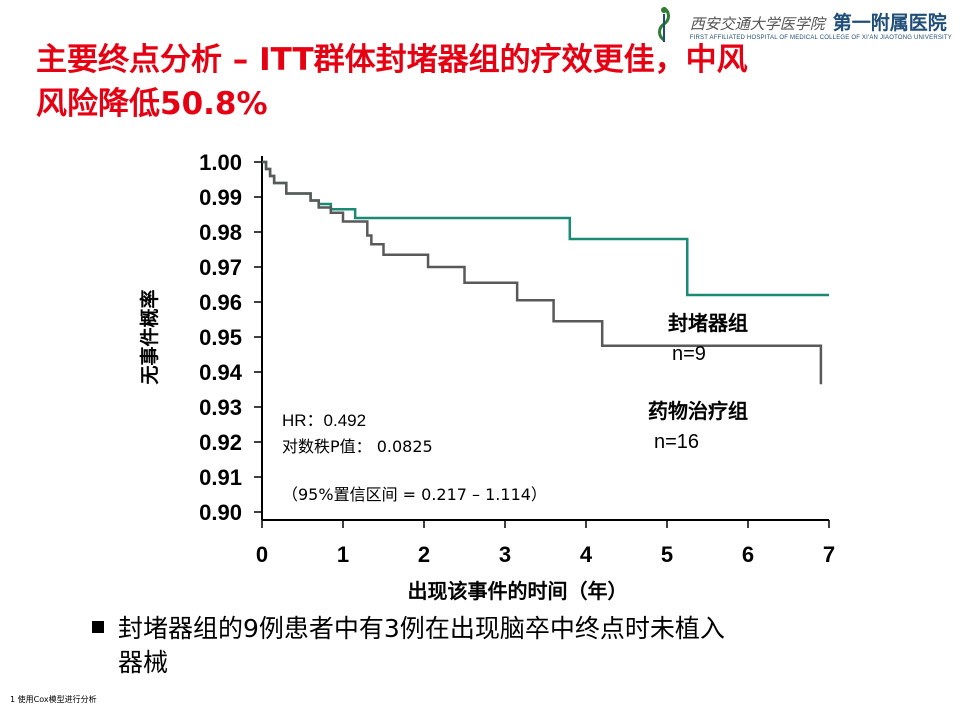 The width and height of the screenshot is (960, 720). What do you see at coordinates (220, 162) in the screenshot?
I see `y-tick-label: 1.00` at bounding box center [220, 162].